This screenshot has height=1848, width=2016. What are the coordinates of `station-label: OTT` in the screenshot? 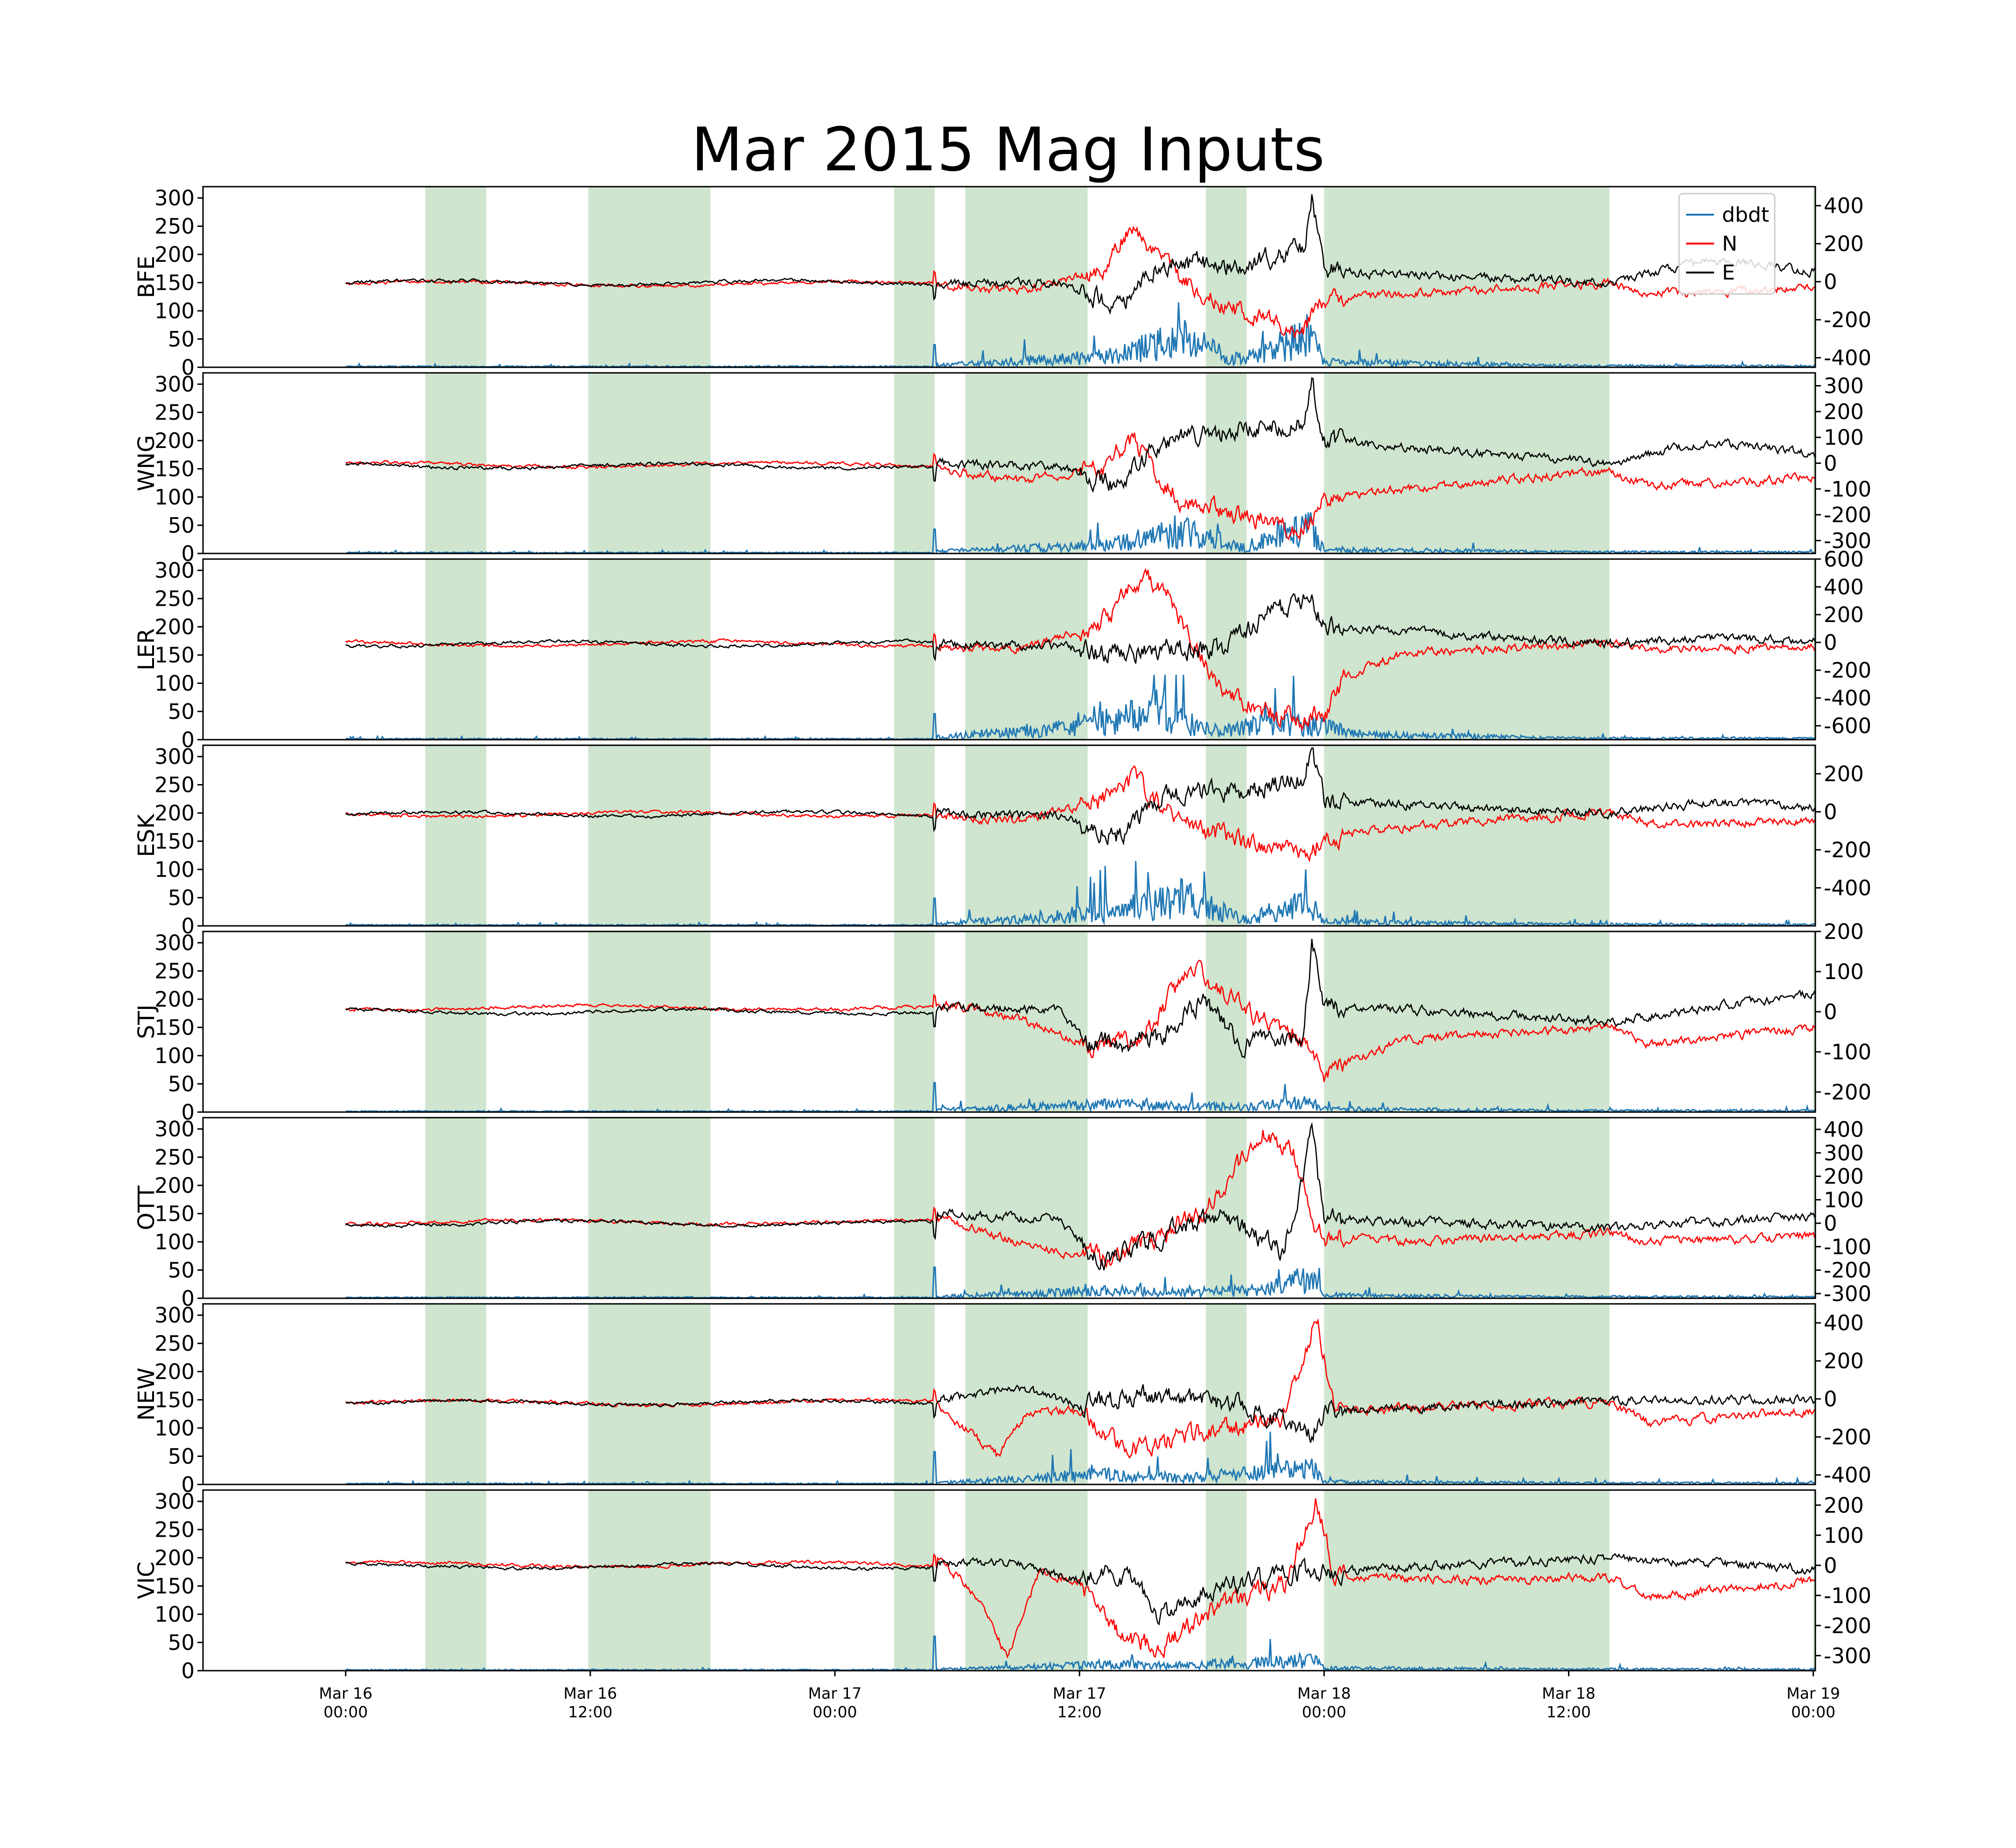 It's located at (146, 1207).